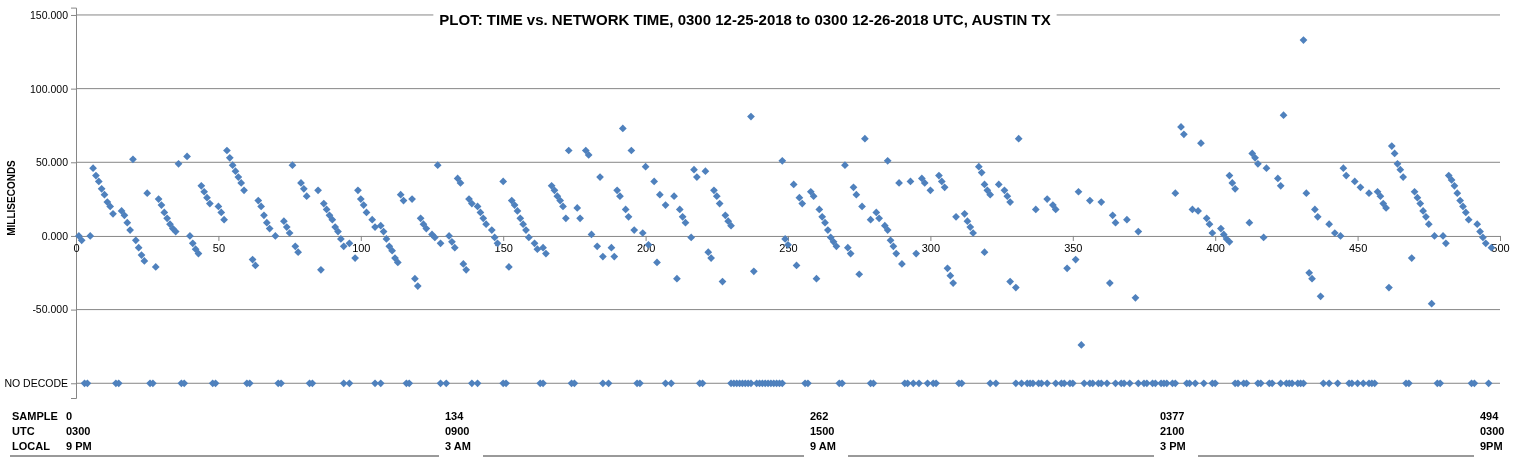 The height and width of the screenshot is (473, 1538). What do you see at coordinates (1358, 247) in the screenshot?
I see `x-tick-label: 450` at bounding box center [1358, 247].